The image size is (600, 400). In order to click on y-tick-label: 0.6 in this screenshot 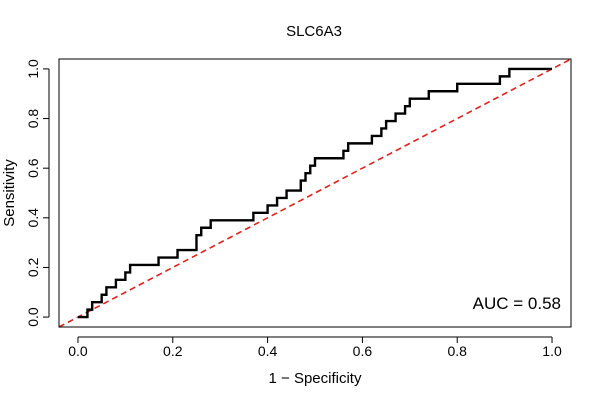, I will do `click(33, 168)`.